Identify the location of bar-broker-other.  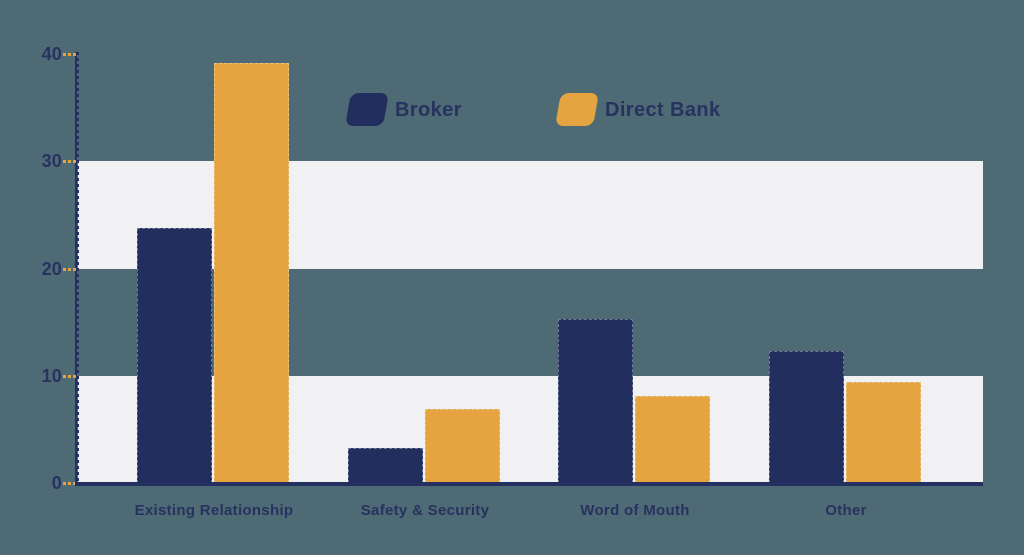
(806, 417).